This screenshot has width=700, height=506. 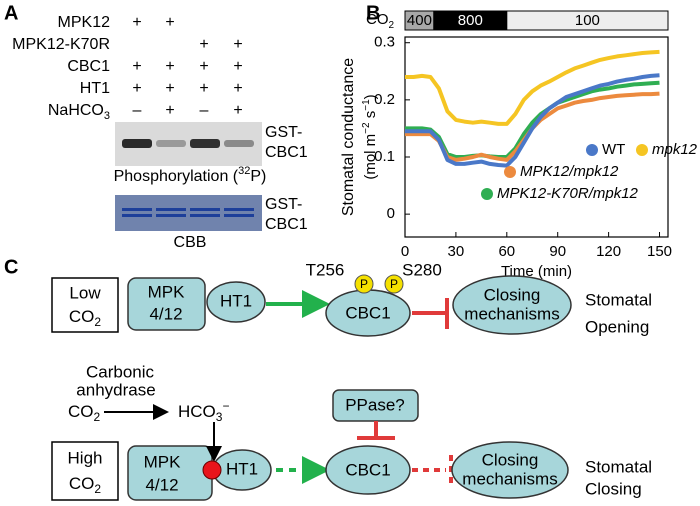 What do you see at coordinates (557, 251) in the screenshot?
I see `x-tick-label: 90` at bounding box center [557, 251].